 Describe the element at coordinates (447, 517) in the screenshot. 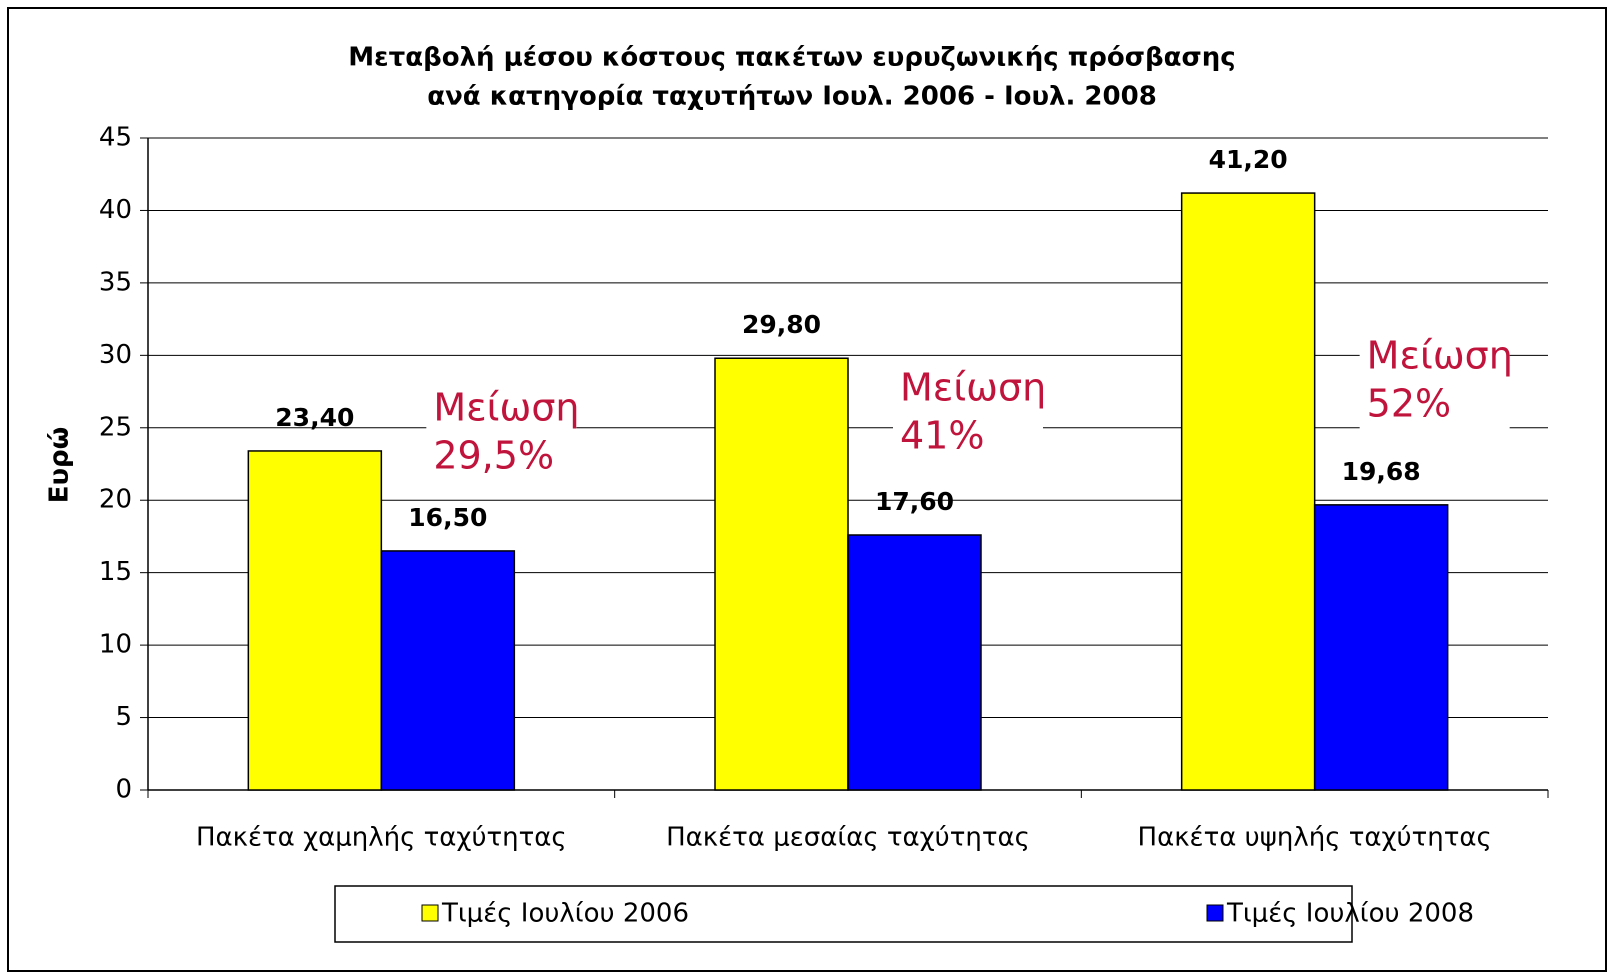

I see `data-label: 16,50` at that location.